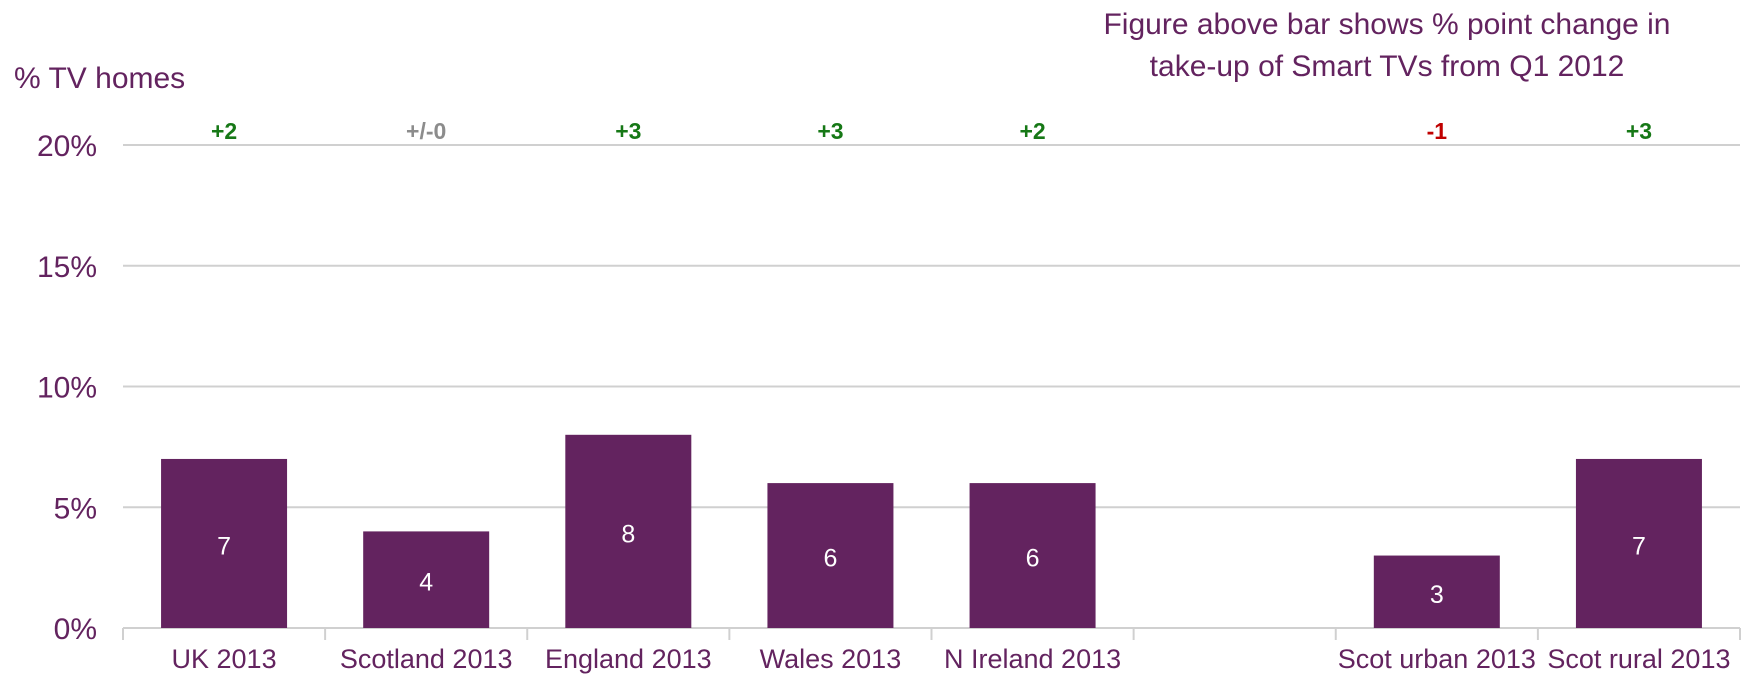 Image resolution: width=1747 pixels, height=674 pixels. I want to click on y-tick-label: 10%, so click(67, 388).